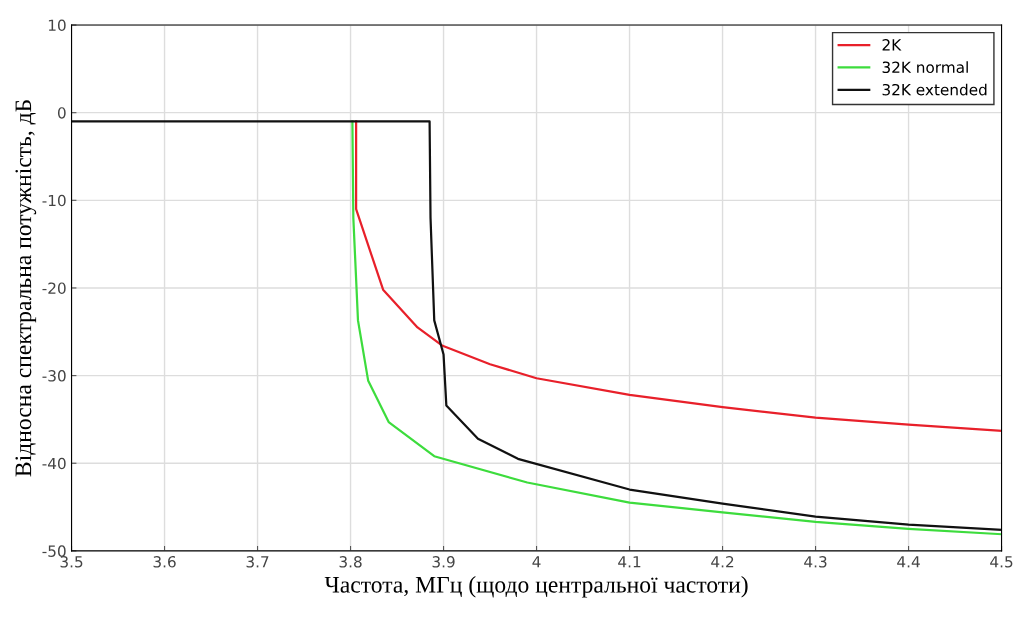 This screenshot has height=626, width=1022. What do you see at coordinates (71, 562) in the screenshot?
I see `x-tick-label: 3.5` at bounding box center [71, 562].